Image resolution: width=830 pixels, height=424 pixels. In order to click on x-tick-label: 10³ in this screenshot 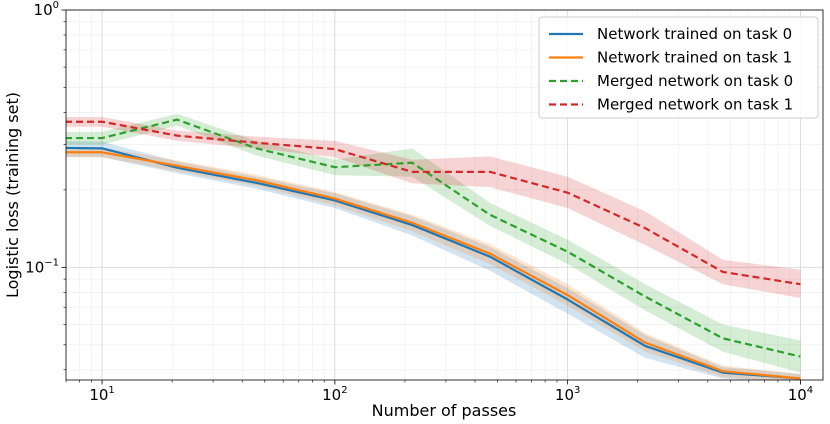, I will do `click(567, 394)`.